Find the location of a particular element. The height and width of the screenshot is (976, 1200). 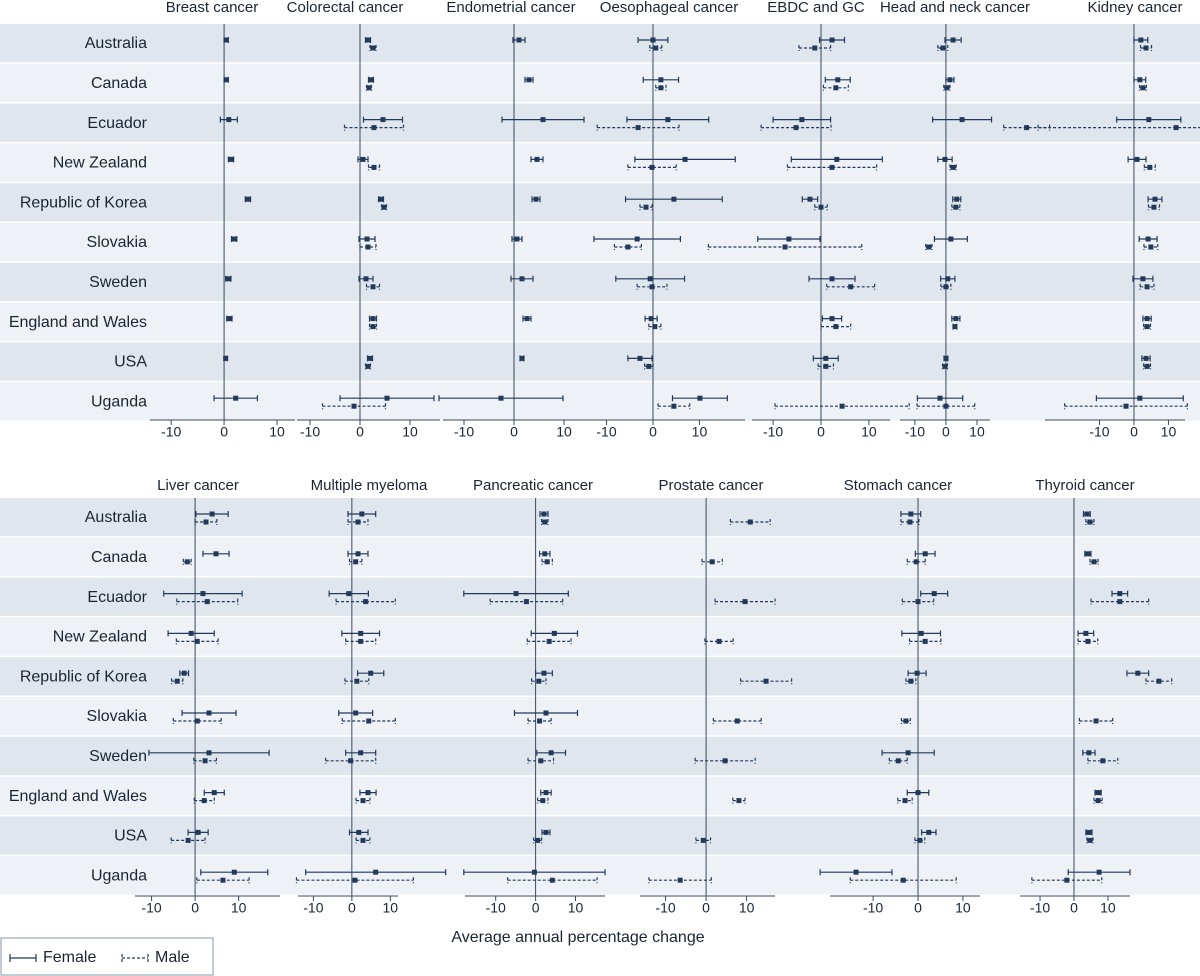

category-label: Uganda is located at coordinates (119, 401).